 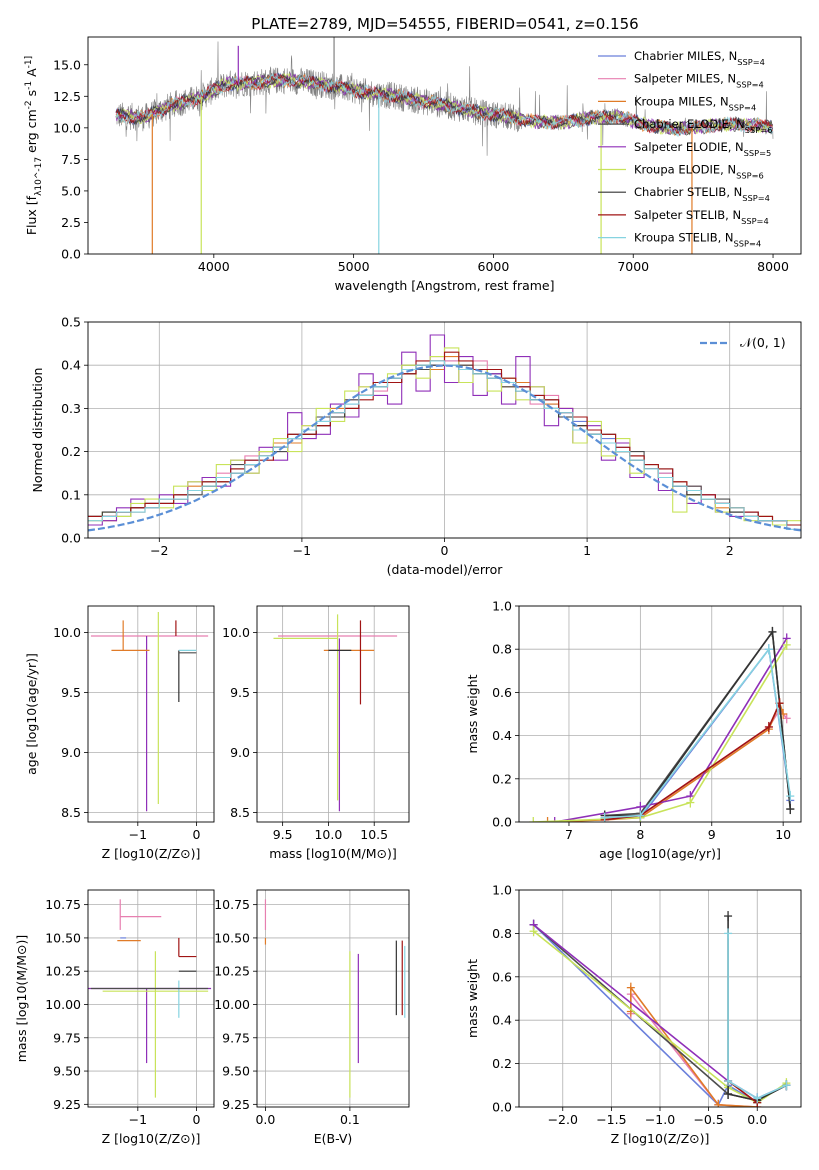 What do you see at coordinates (730, 550) in the screenshot?
I see `x-tick-label: 2` at bounding box center [730, 550].